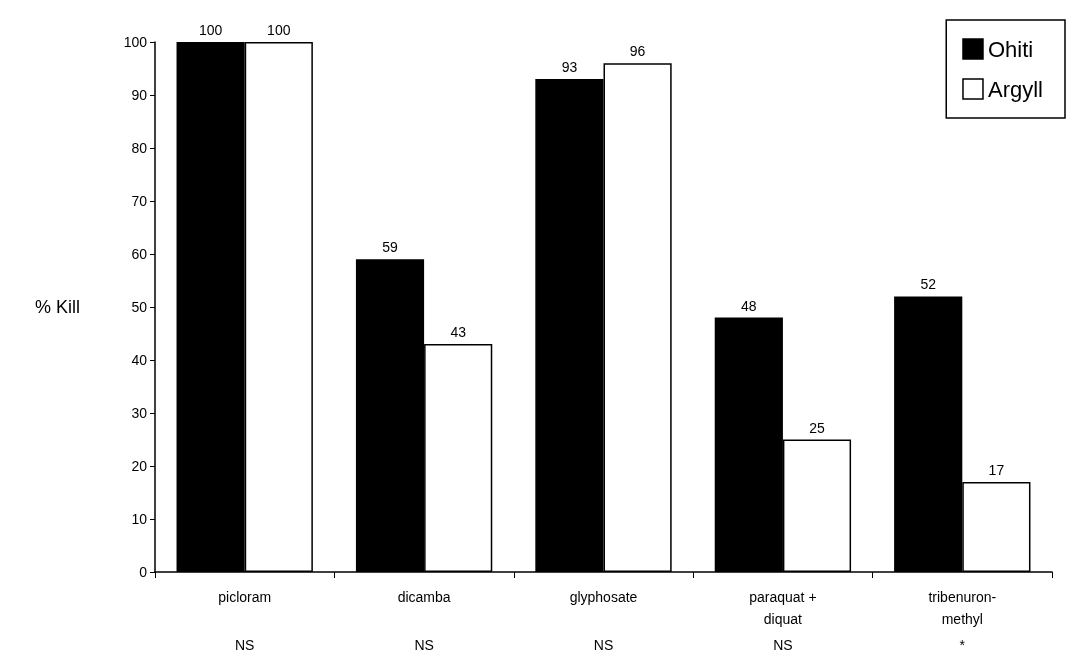  Describe the element at coordinates (783, 608) in the screenshot. I see `x-tick-label: paraquat + diquat` at that location.